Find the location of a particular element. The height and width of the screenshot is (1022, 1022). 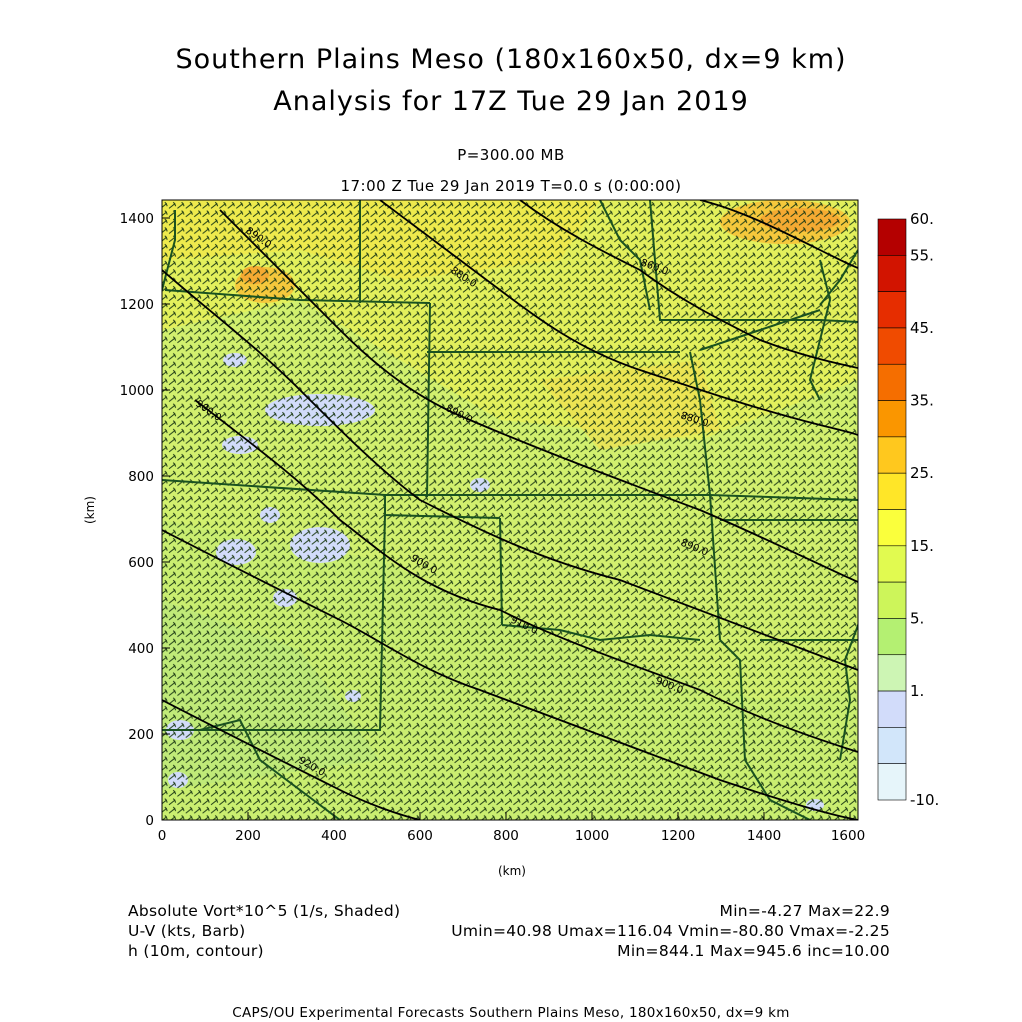

x-tick-label: 200 is located at coordinates (248, 836).